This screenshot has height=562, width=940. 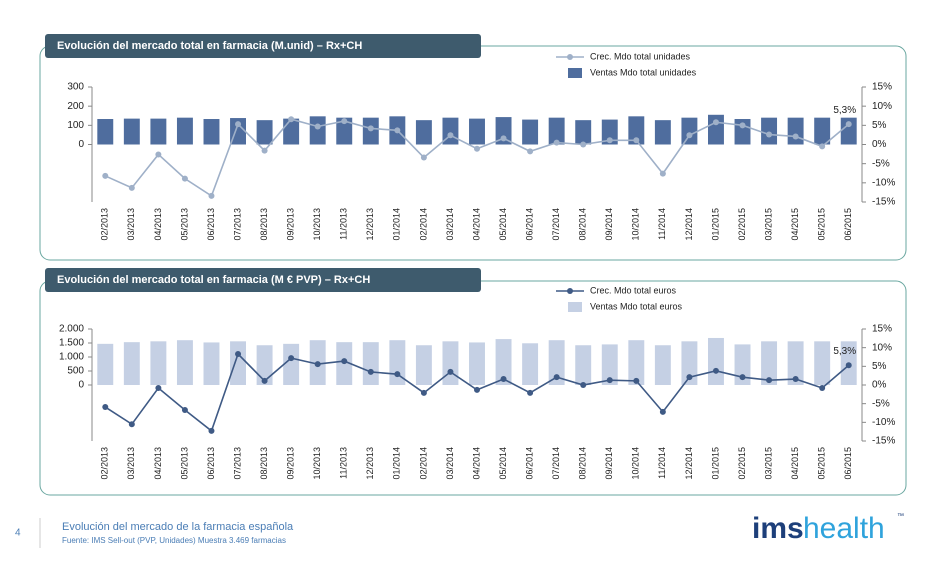 What do you see at coordinates (450, 463) in the screenshot?
I see `x-tick-label: 03/2014` at bounding box center [450, 463].